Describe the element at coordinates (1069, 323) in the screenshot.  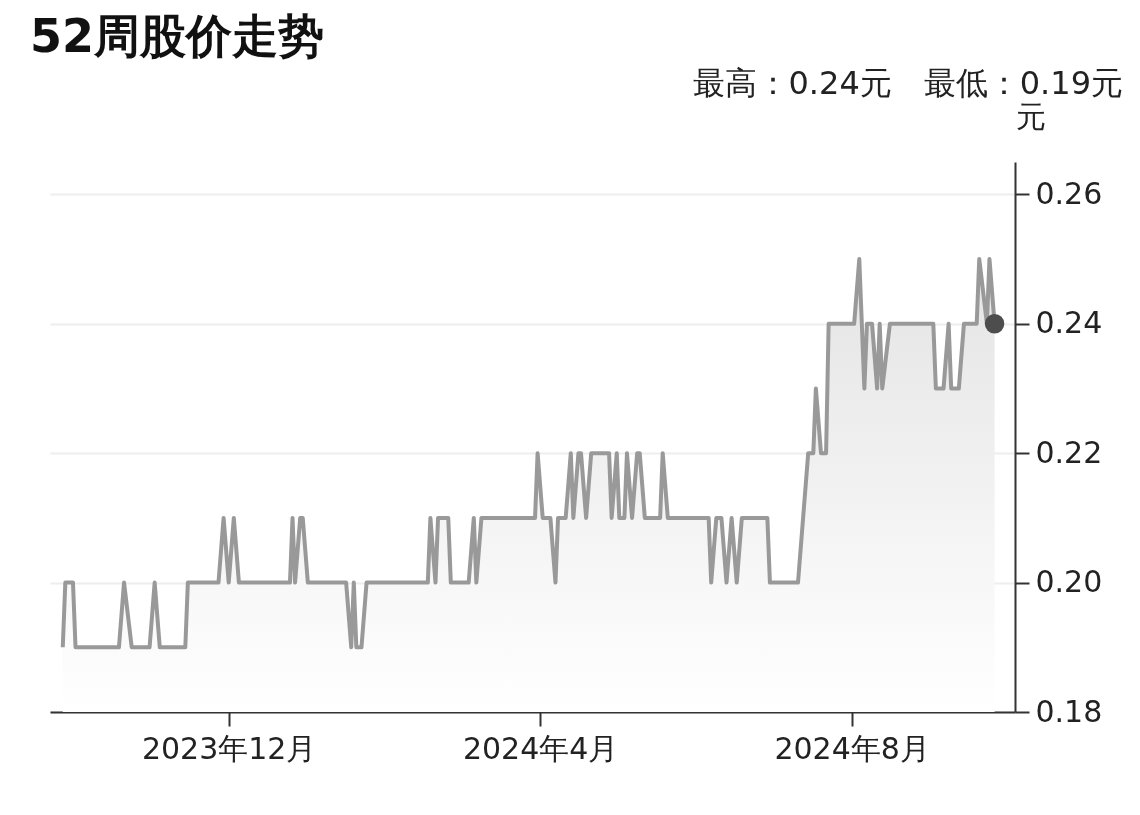
I see `y-tick-label: 0.24` at that location.